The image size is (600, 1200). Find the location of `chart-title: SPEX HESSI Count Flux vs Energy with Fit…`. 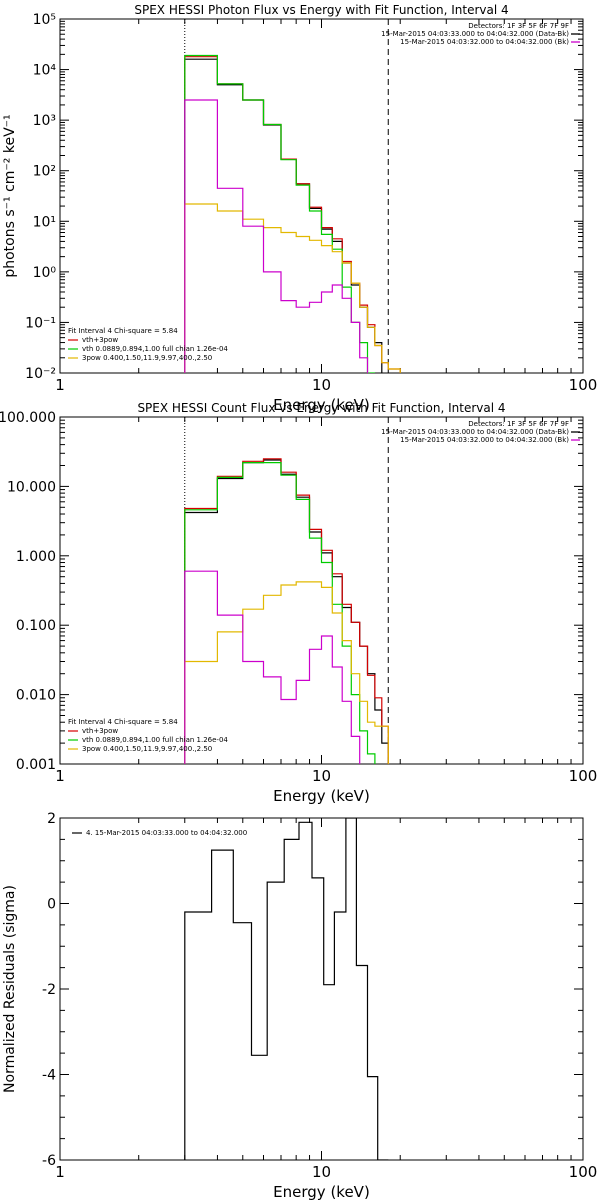

chart-title: SPEX HESSI Count Flux vs Energy with Fit… is located at coordinates (321, 408).